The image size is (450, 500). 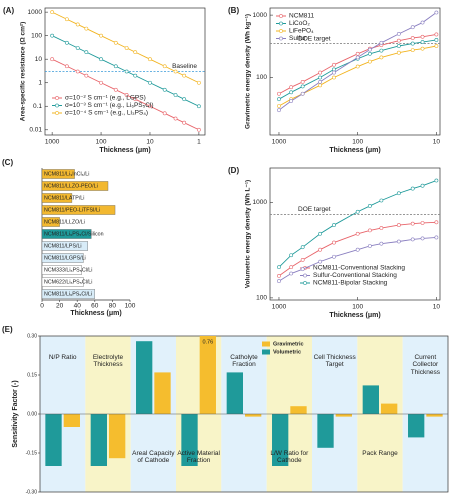 I want to click on x-axis-label: Thickness (μm), so click(x=354, y=315).